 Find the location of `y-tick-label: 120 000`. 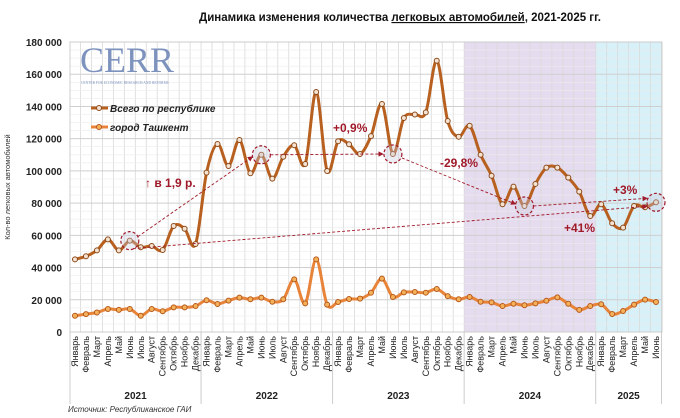

y-tick-label: 120 000 is located at coordinates (44, 140).